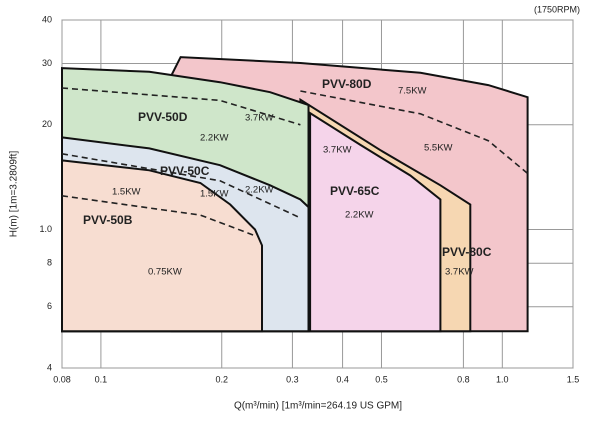 The width and height of the screenshot is (589, 428). I want to click on power-label: 5.5KW, so click(438, 148).